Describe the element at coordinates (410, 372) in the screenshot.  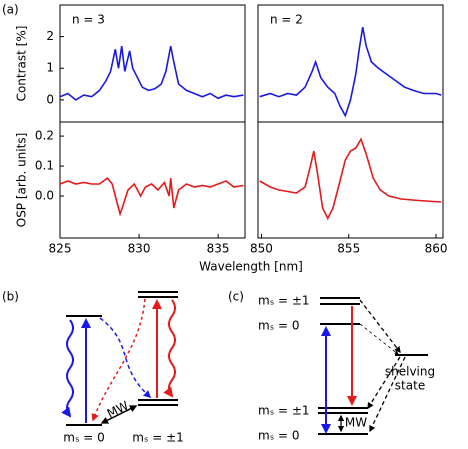
I see `shelving-label: shelving` at that location.